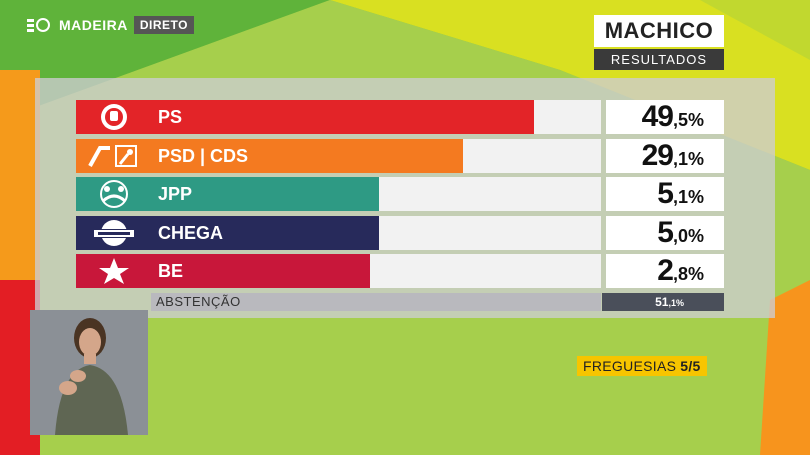 Image resolution: width=810 pixels, height=455 pixels. I want to click on result-row-psd-cds: PSD | CDS, so click(338, 156).